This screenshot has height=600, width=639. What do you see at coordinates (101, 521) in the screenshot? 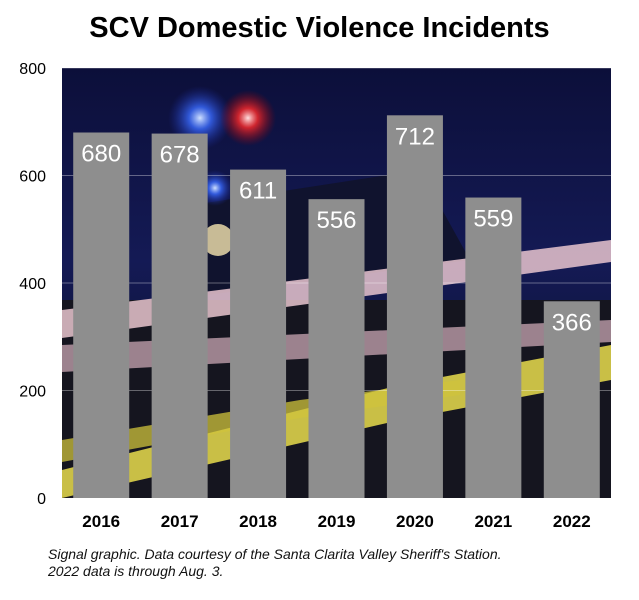
I see `x-tick-label-2016: 2016` at bounding box center [101, 521].